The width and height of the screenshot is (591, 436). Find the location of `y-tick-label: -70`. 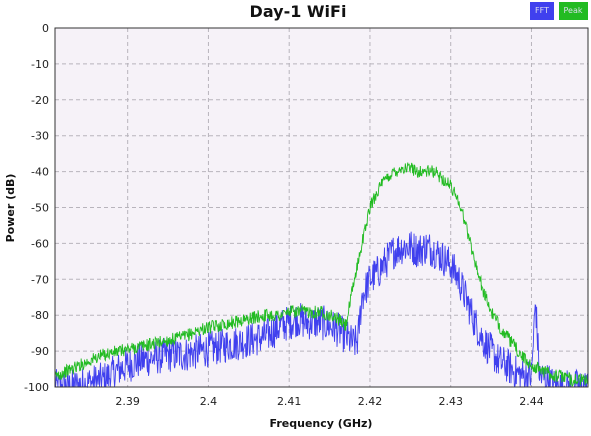

y-tick-label: -70 is located at coordinates (40, 279).